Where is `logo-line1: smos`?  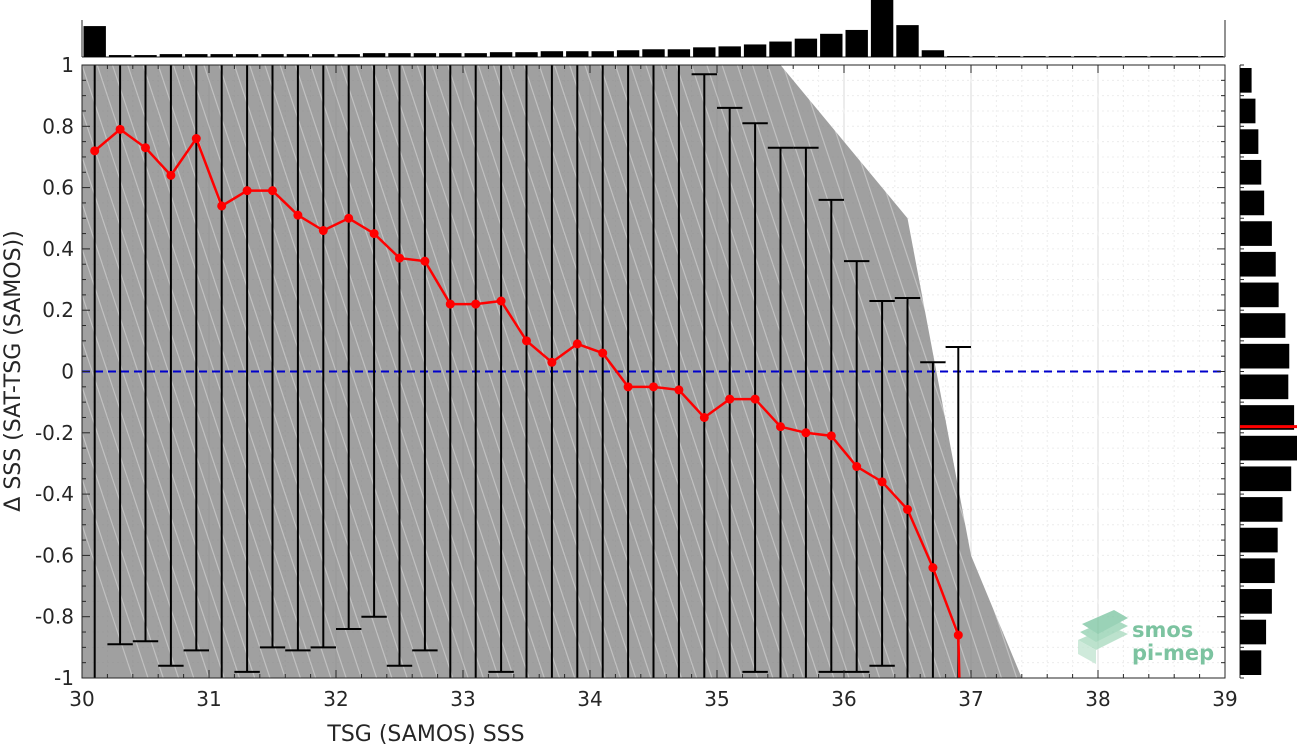 logo-line1: smos is located at coordinates (1162, 630).